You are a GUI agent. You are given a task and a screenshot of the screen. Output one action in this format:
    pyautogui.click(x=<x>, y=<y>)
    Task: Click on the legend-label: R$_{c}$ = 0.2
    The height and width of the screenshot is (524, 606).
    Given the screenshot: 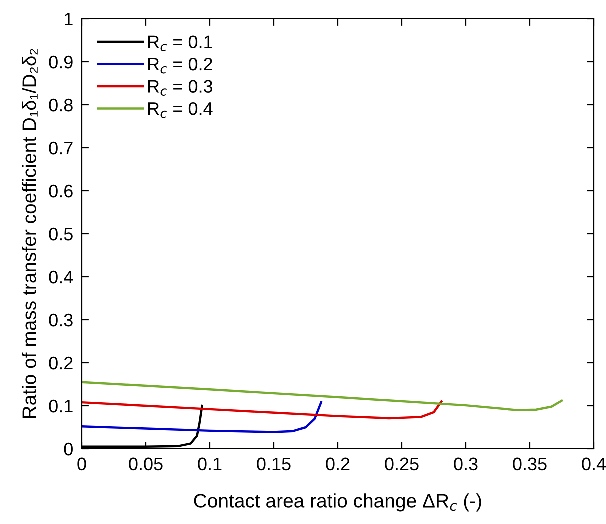 What is the action you would take?
    pyautogui.click(x=180, y=66)
    